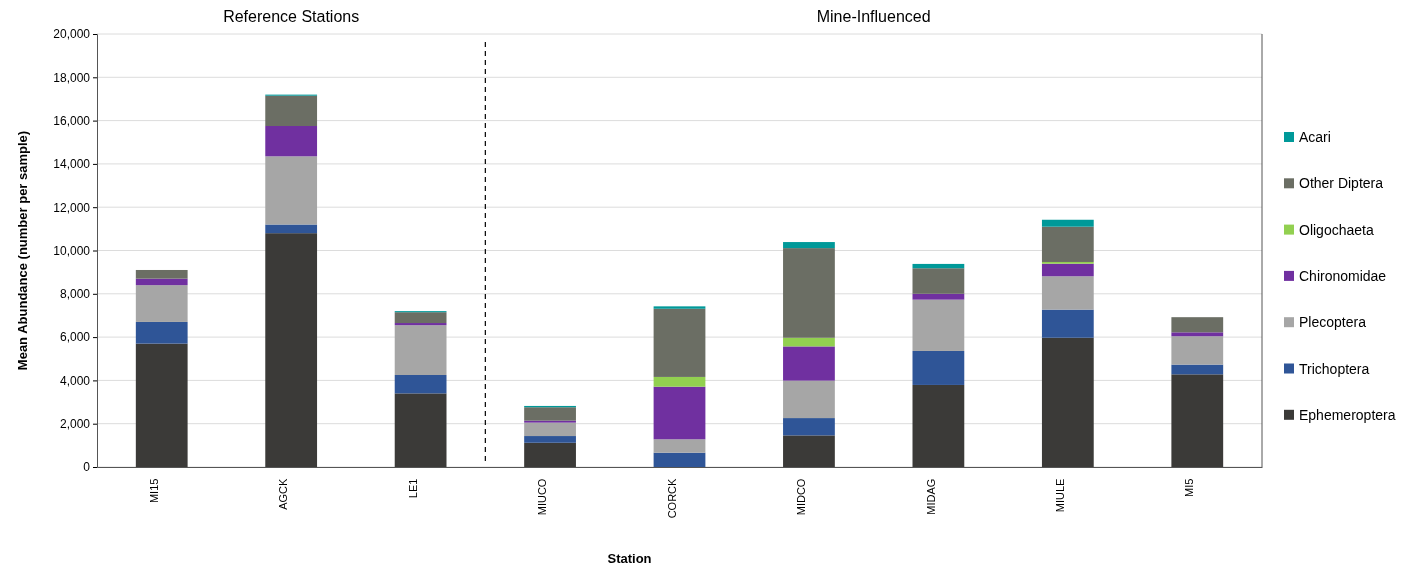 This screenshot has width=1406, height=569. I want to click on x-tick-label: MI5, so click(1189, 487).